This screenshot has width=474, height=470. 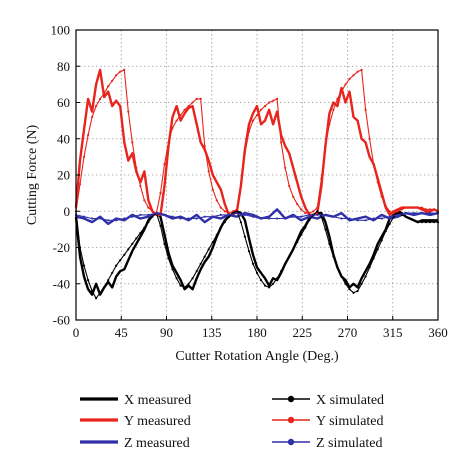 What do you see at coordinates (157, 443) in the screenshot?
I see `legend-label-z-measured: Z measured` at bounding box center [157, 443].